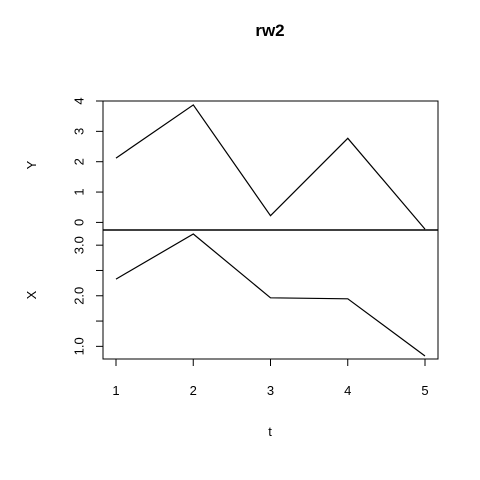 The width and height of the screenshot is (480, 480). What do you see at coordinates (31, 294) in the screenshot?
I see `y-axis-label-bottom: X` at bounding box center [31, 294].